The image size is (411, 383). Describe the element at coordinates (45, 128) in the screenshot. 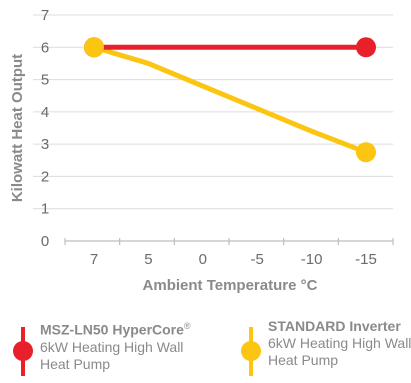

I see `y-tick-labels: 0 1 2 3 4 5 6 7` at that location.